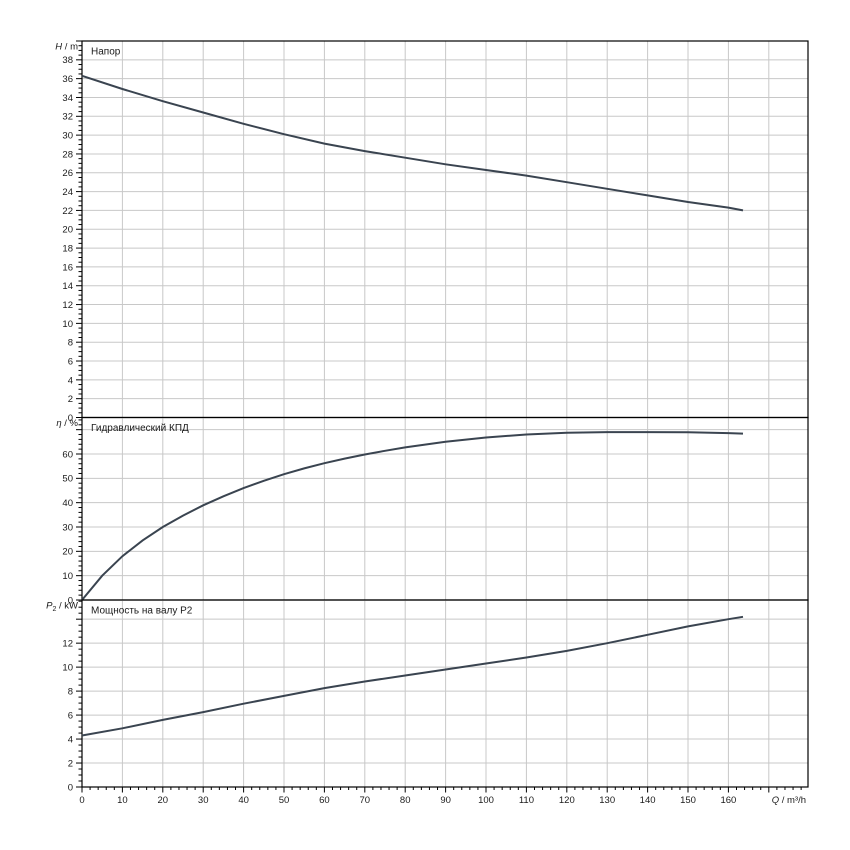 The width and height of the screenshot is (850, 850). Describe the element at coordinates (66, 47) in the screenshot. I see `y-axis-label: H / m` at that location.